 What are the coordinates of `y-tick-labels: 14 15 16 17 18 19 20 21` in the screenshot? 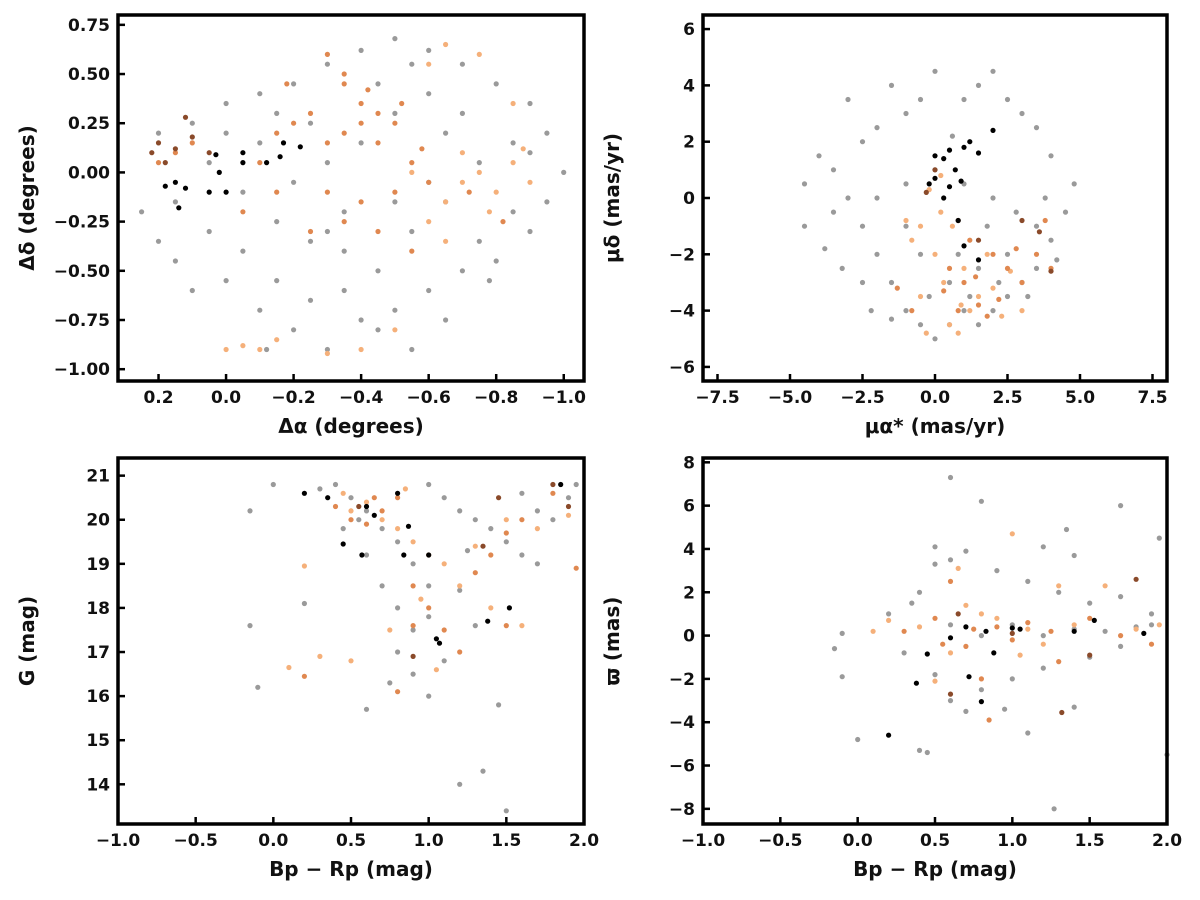 It's located at (98, 631).